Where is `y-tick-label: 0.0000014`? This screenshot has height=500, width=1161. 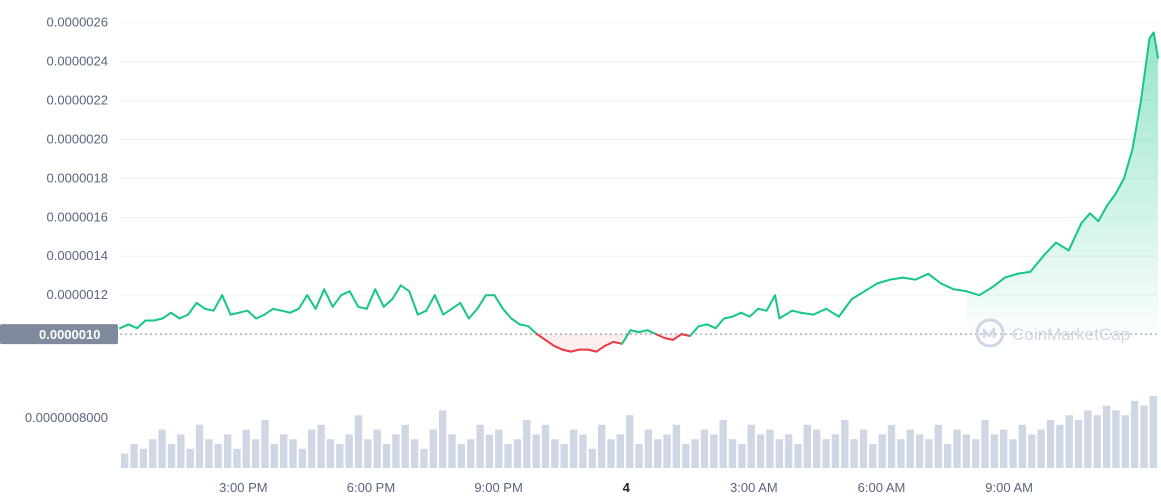
y-tick-label: 0.0000014 is located at coordinates (77, 255).